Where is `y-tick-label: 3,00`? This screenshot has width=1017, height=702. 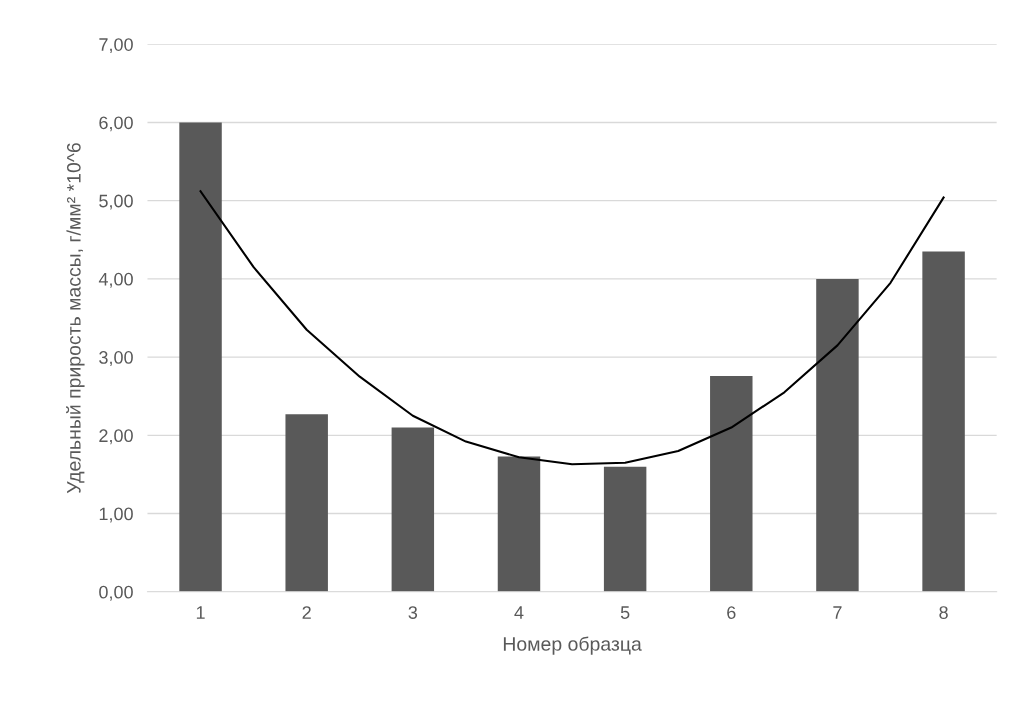 y-tick-label: 3,00 is located at coordinates (116, 358).